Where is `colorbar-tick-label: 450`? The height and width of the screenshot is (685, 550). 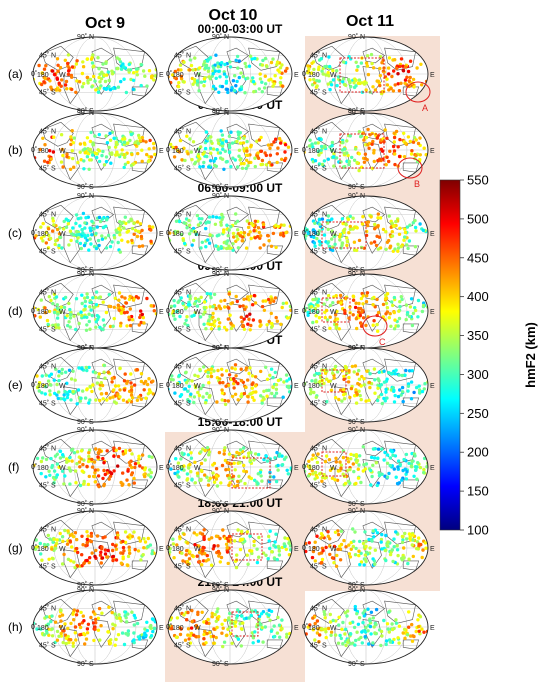 colorbar-tick-label: 450 is located at coordinates (478, 257).